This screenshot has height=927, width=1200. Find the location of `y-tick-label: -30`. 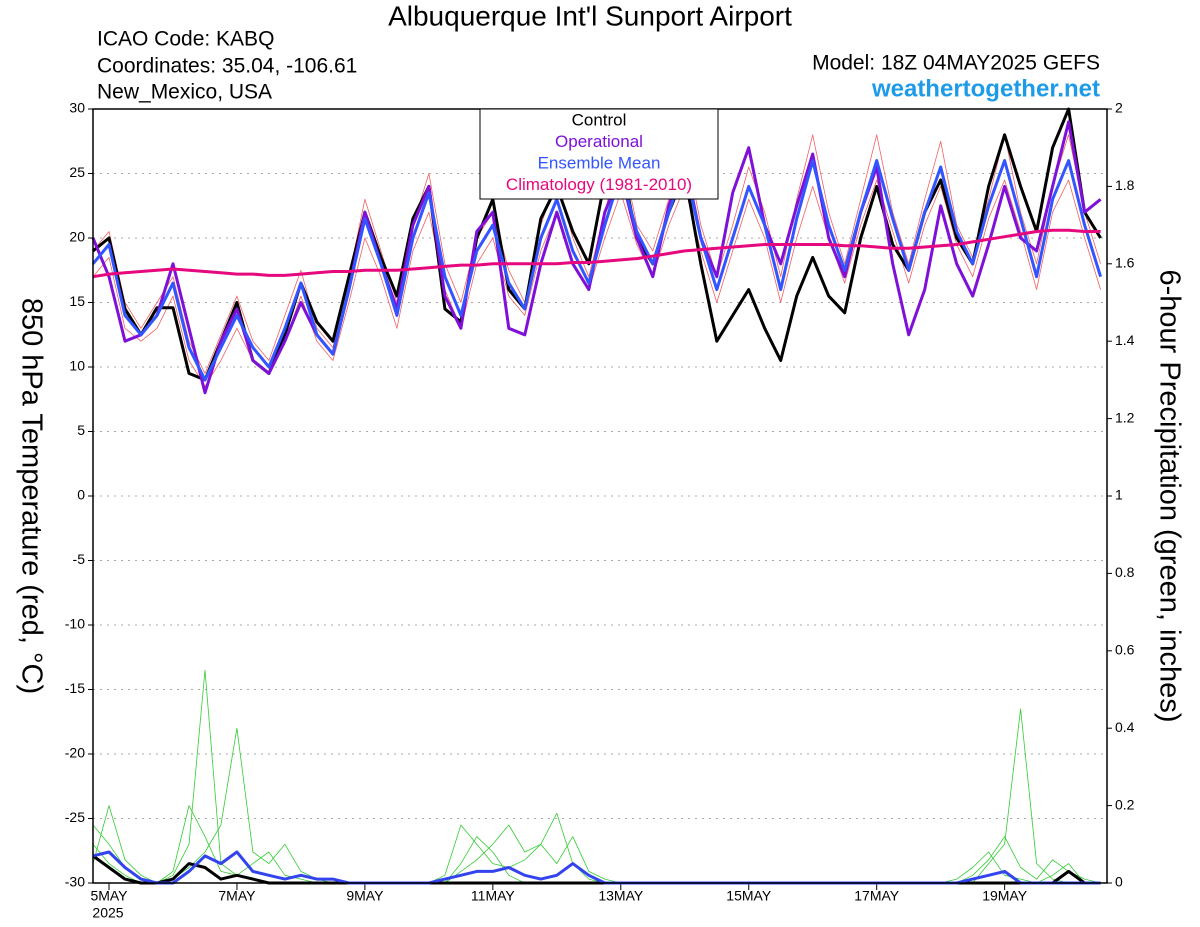

y-tick-label: -30 is located at coordinates (75, 882).